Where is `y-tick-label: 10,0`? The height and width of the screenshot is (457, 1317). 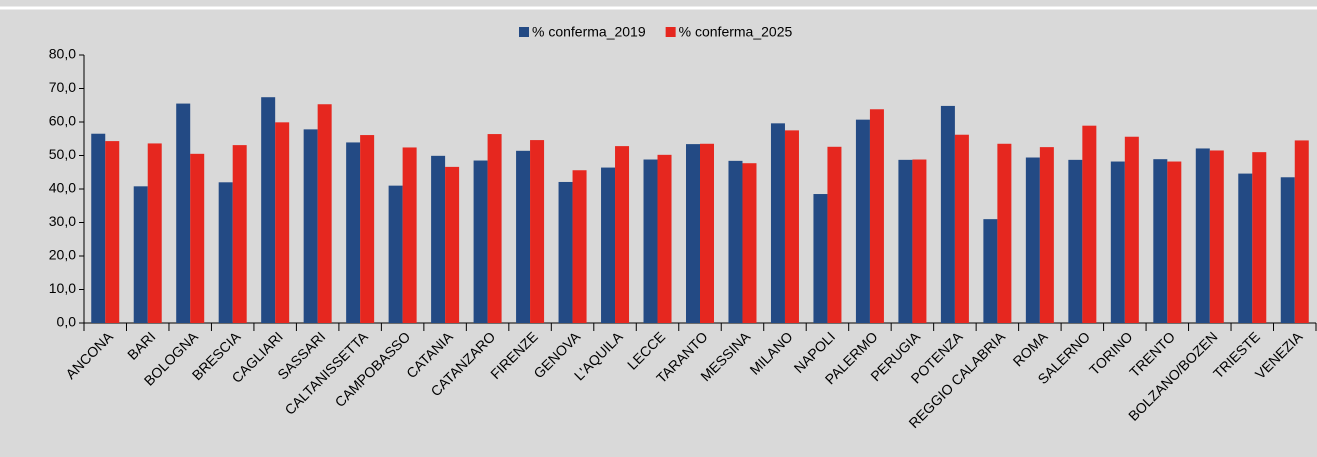
y-tick-label: 10,0 is located at coordinates (62, 288).